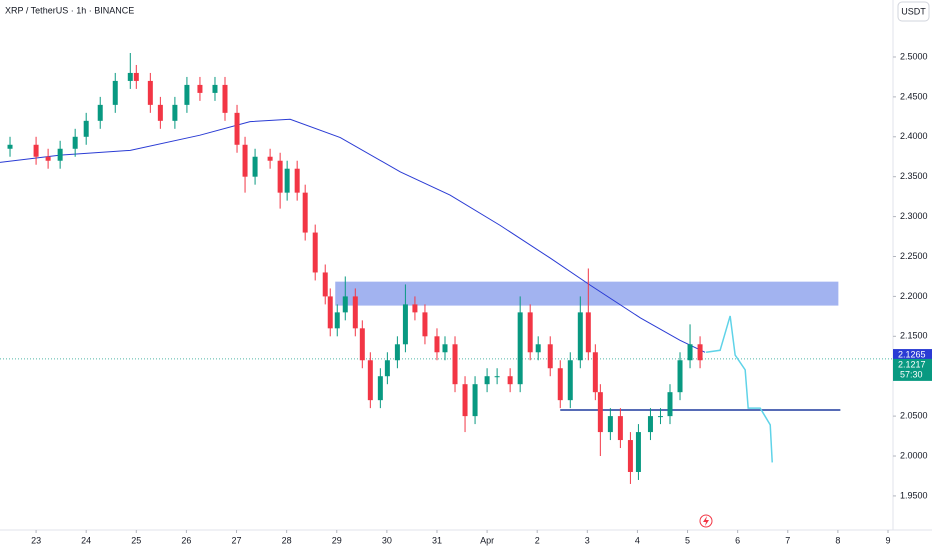  Describe the element at coordinates (914, 136) in the screenshot. I see `y-tick-label: 2.4000` at that location.